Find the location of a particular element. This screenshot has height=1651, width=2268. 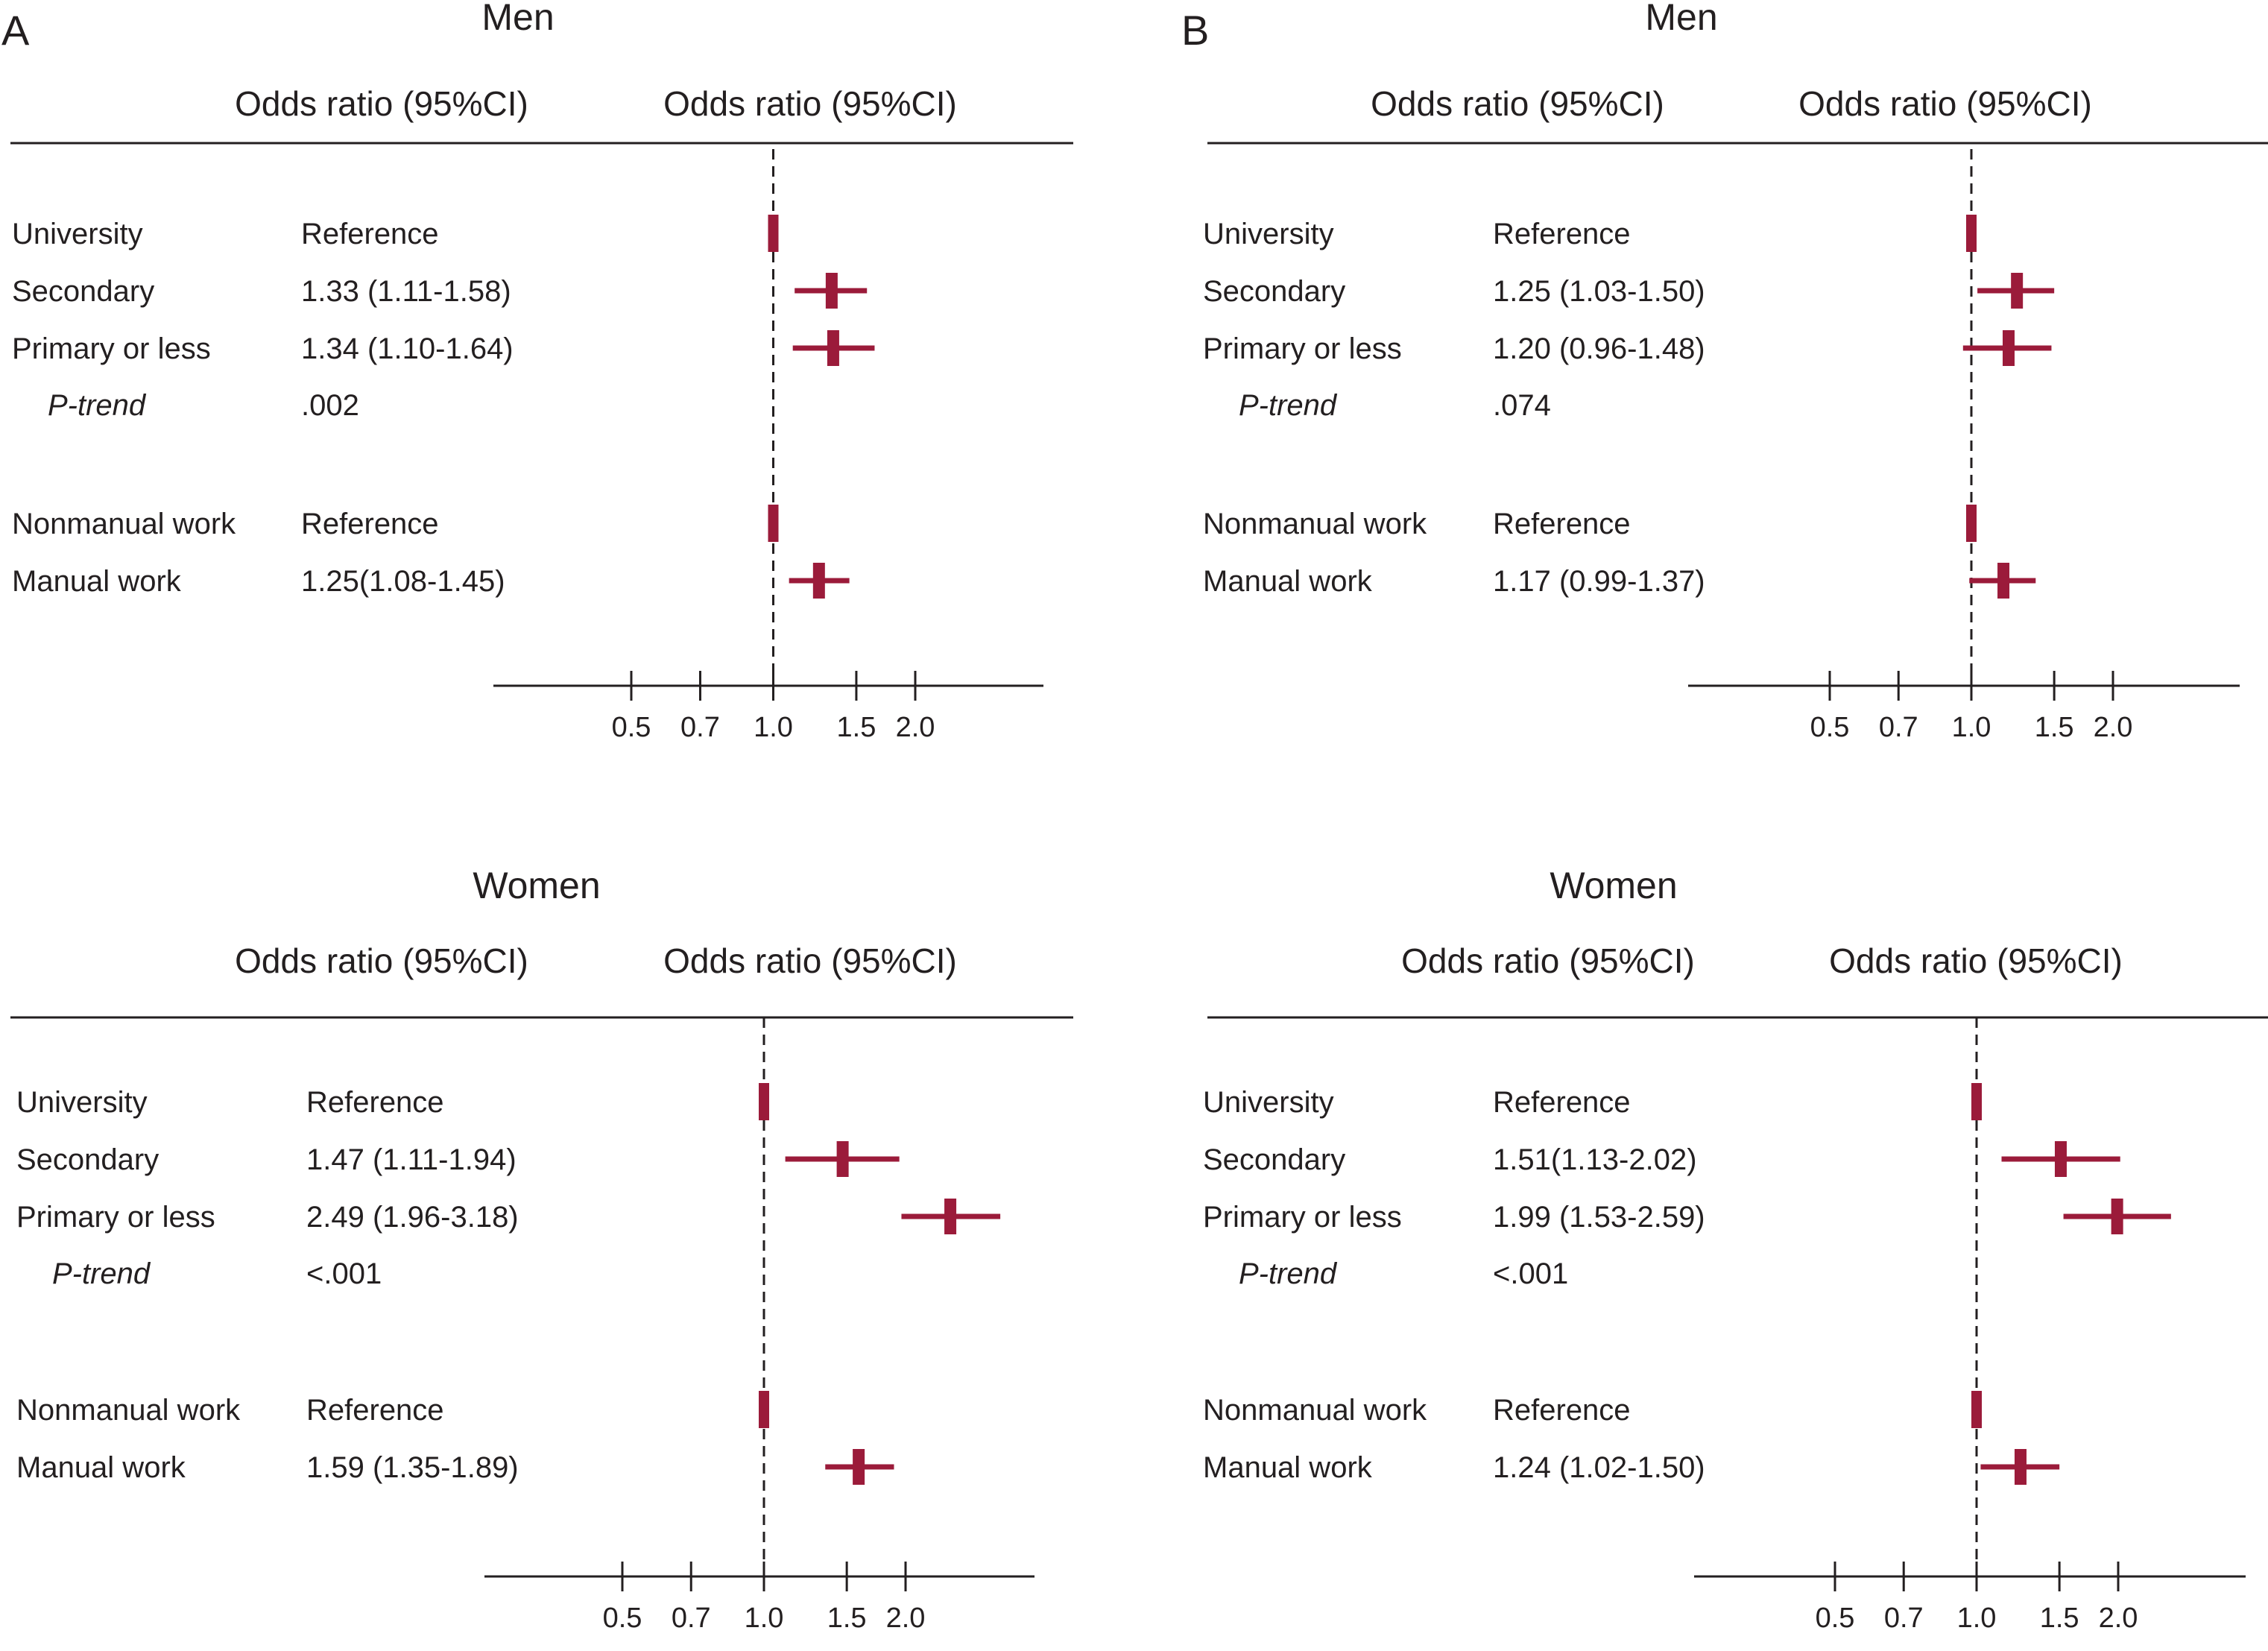

row-estimate-text: 2.49 (1.96-3.18) is located at coordinates (412, 1217).